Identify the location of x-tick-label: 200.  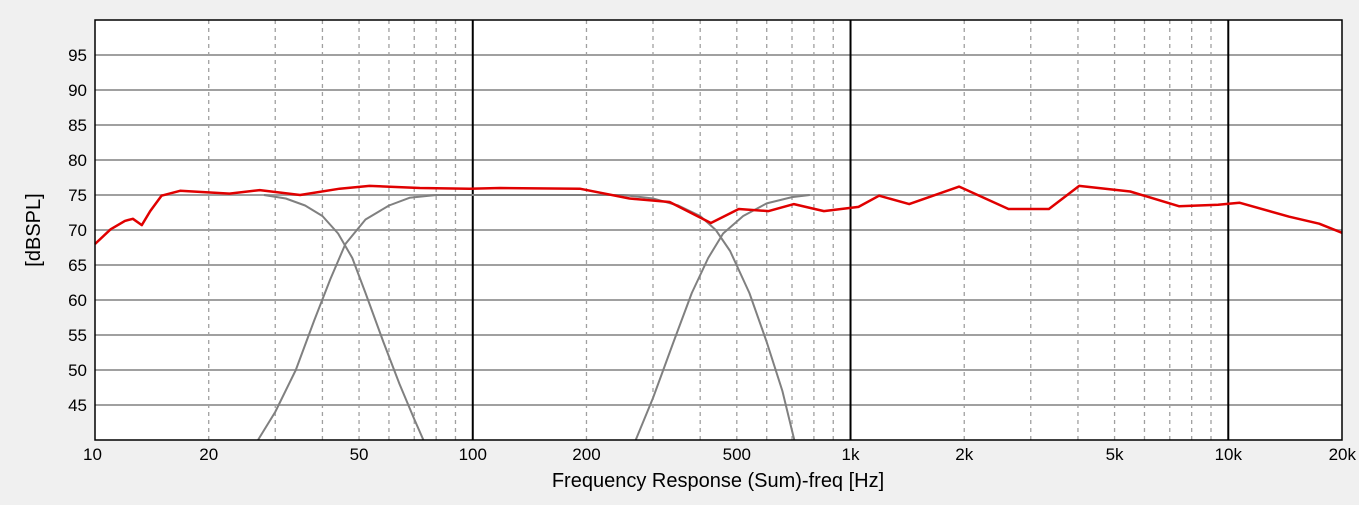
(586, 454).